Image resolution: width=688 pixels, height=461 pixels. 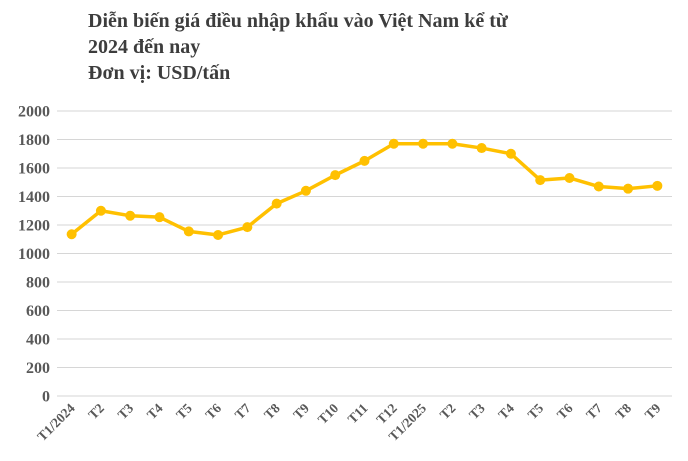 I want to click on chart-title-line-2: 2024 đến nay, so click(x=144, y=47).